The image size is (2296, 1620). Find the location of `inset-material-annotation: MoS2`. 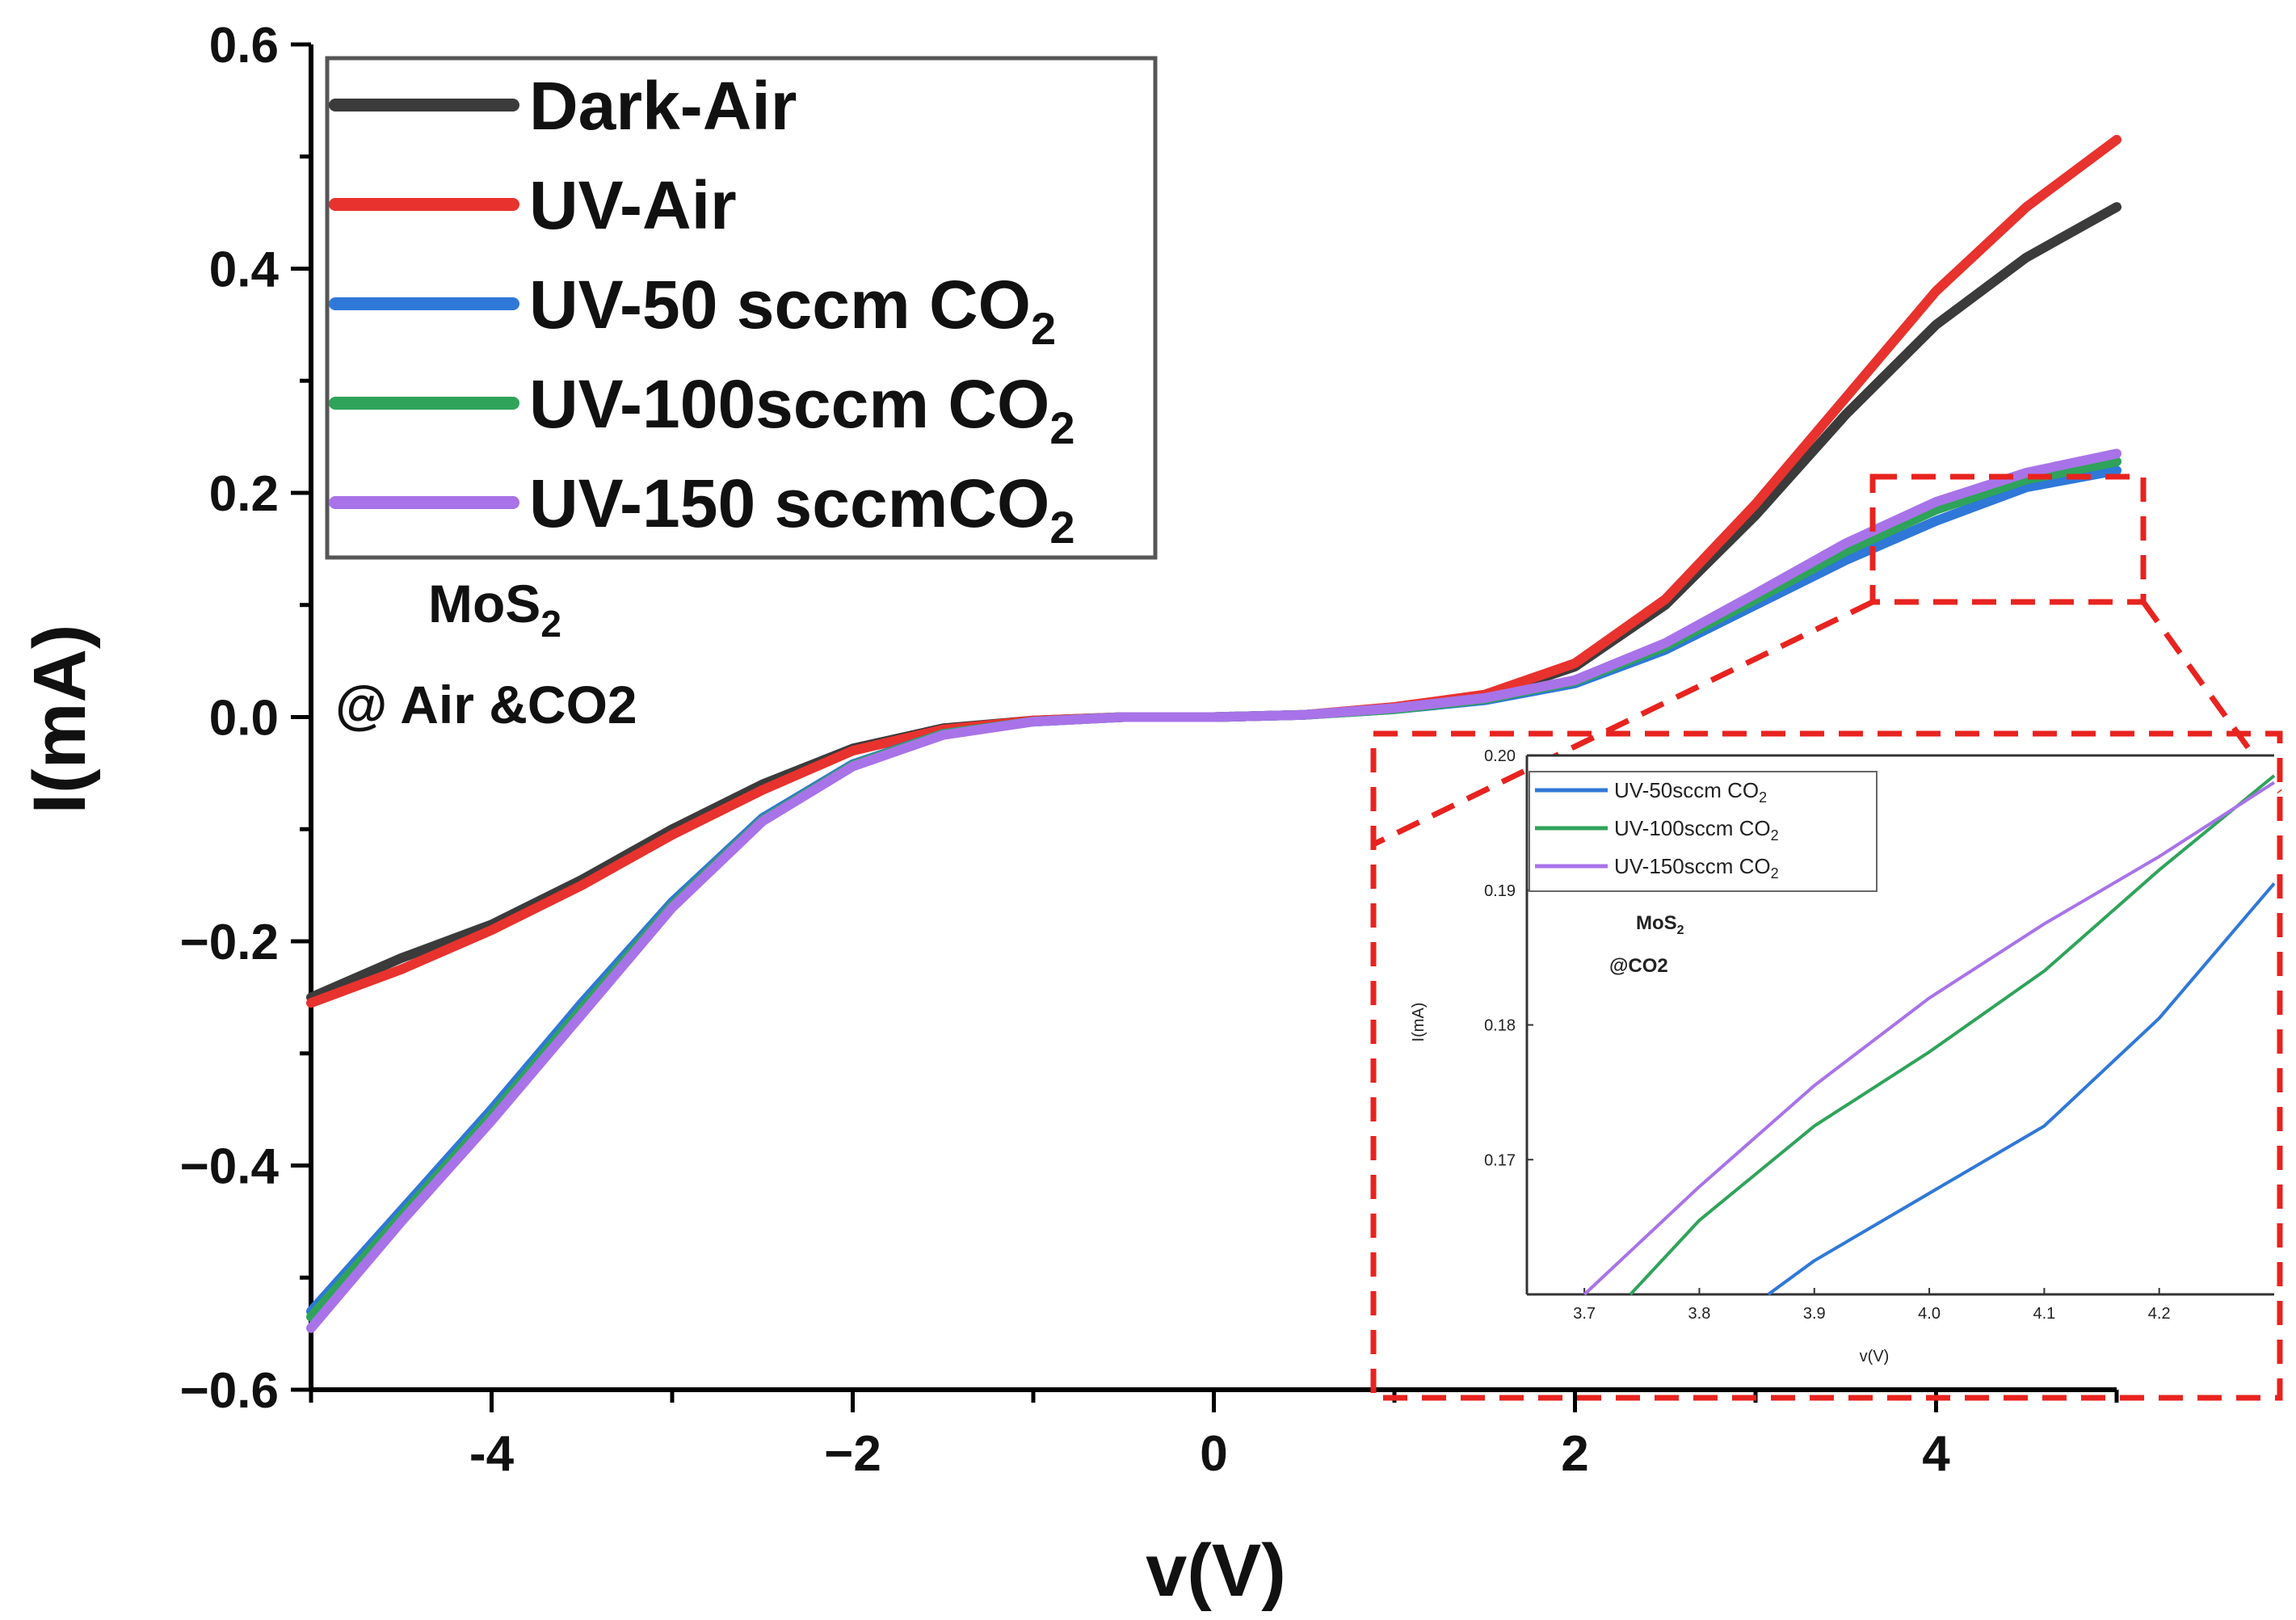

inset-material-annotation: MoS2 is located at coordinates (1660, 924).